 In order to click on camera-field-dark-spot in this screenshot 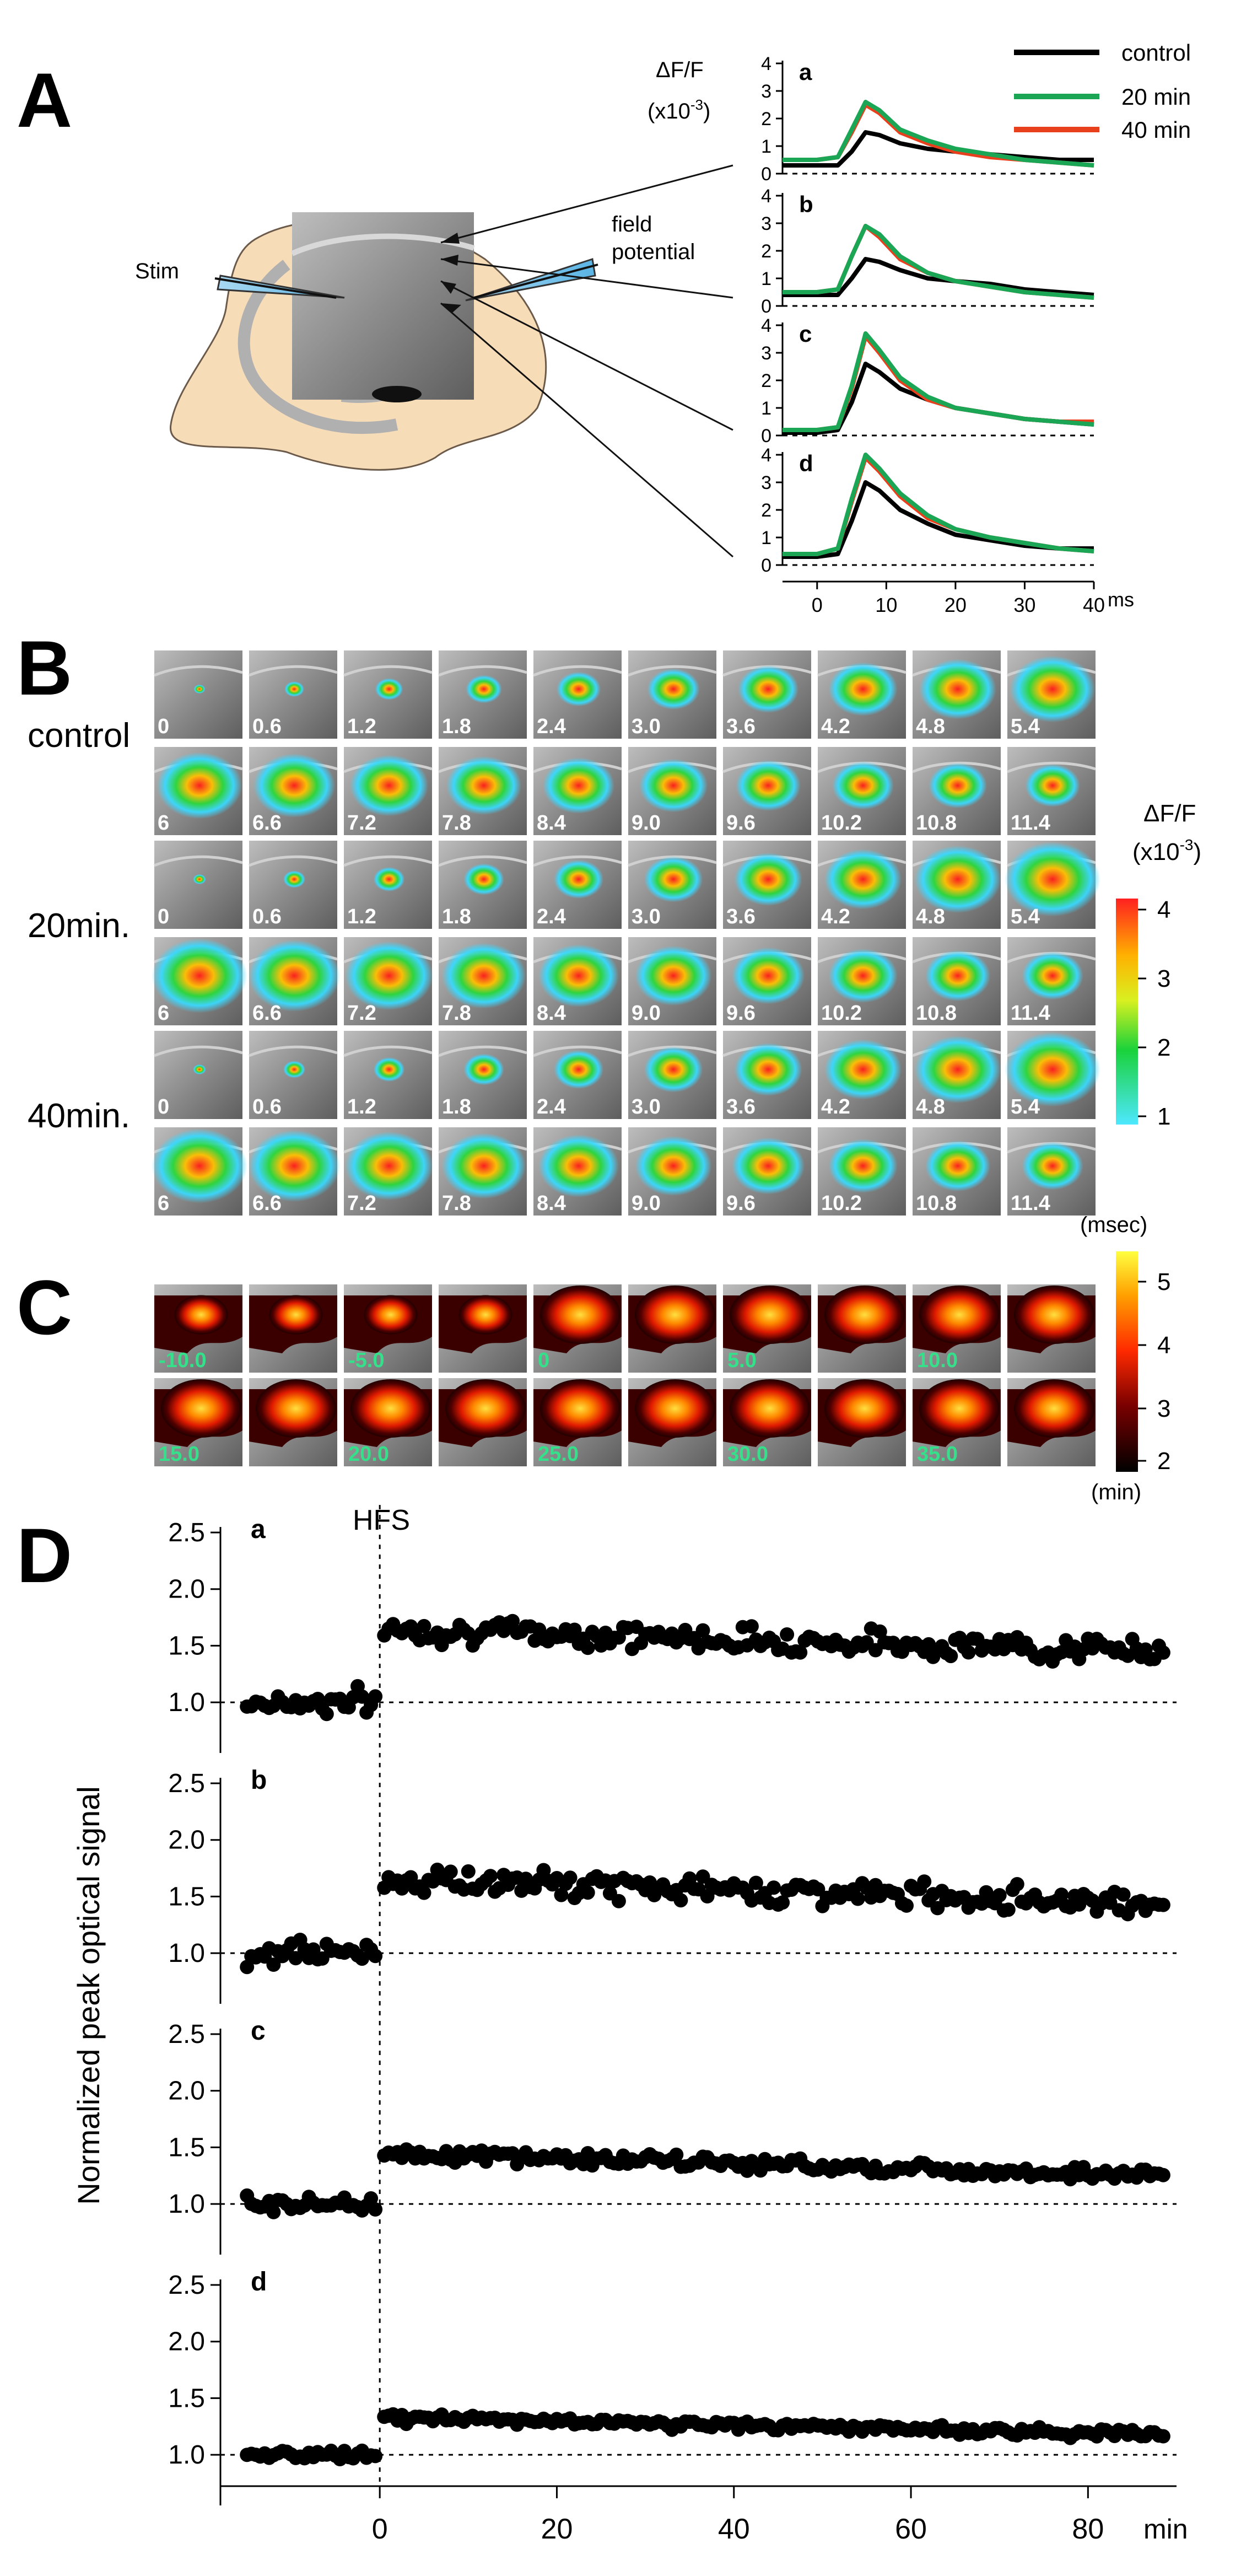, I will do `click(397, 394)`.